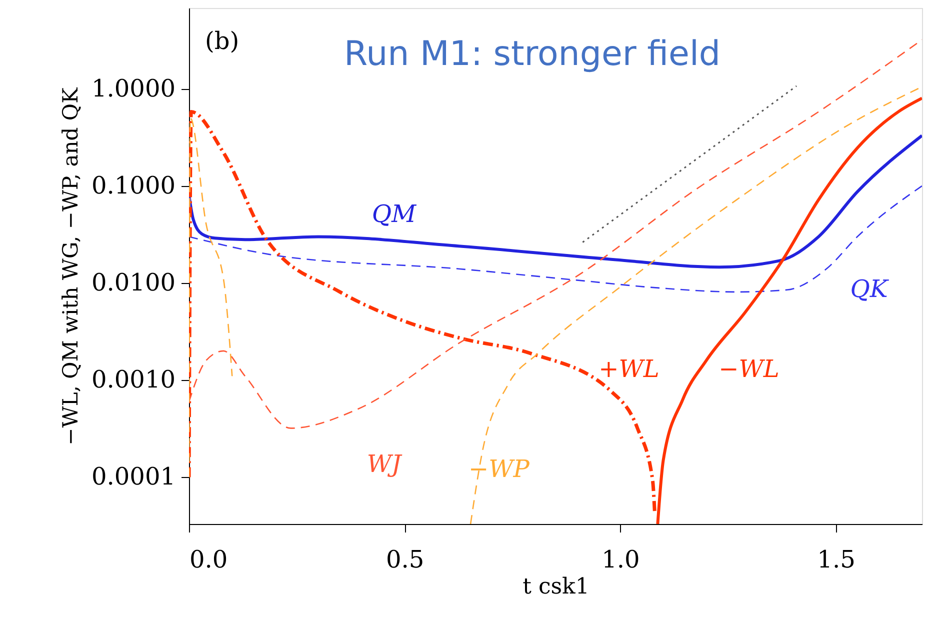 Image resolution: width=936 pixels, height=637 pixels. What do you see at coordinates (629, 369) in the screenshot?
I see `series-label: +WL` at bounding box center [629, 369].